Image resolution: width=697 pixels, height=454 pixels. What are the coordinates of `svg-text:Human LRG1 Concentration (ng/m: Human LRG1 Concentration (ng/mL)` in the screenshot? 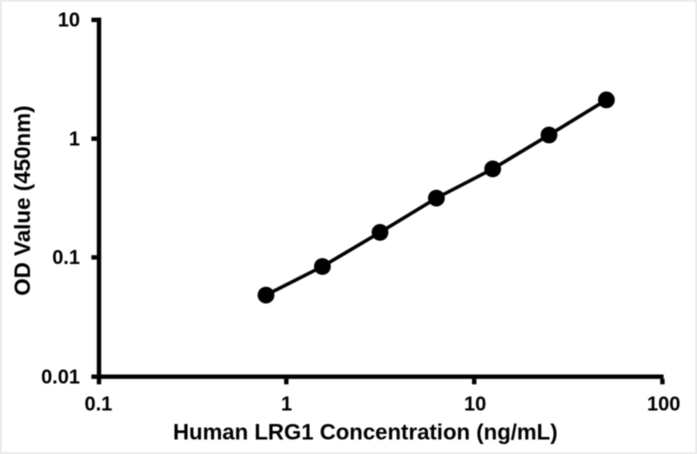 It's located at (365, 432).